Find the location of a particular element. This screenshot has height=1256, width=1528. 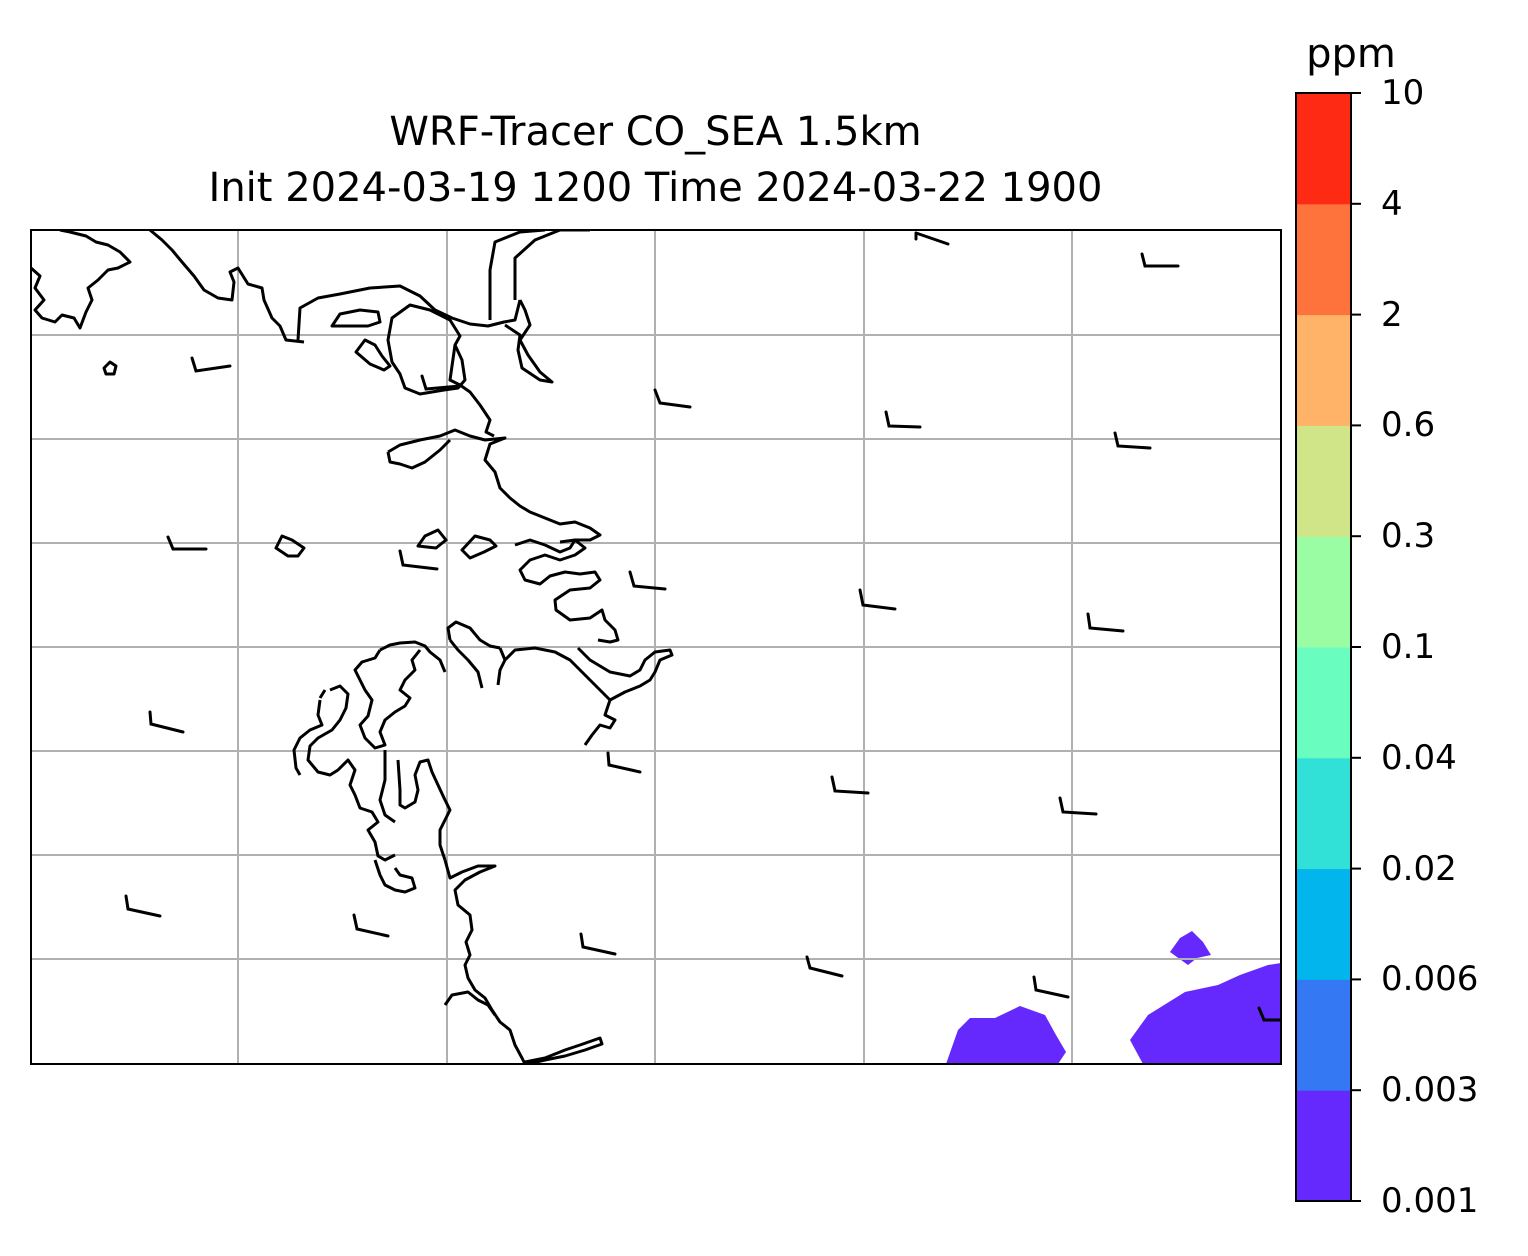

colorbar-tick-label: 0.1 is located at coordinates (1408, 647).